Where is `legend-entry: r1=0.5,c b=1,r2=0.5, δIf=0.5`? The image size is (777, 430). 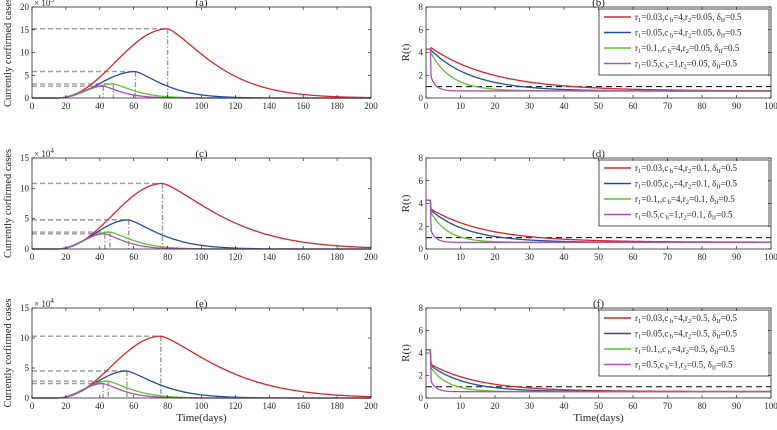 legend-entry: r1=0.5,c b=1,r2=0.5, δIf=0.5 is located at coordinates (684, 366).